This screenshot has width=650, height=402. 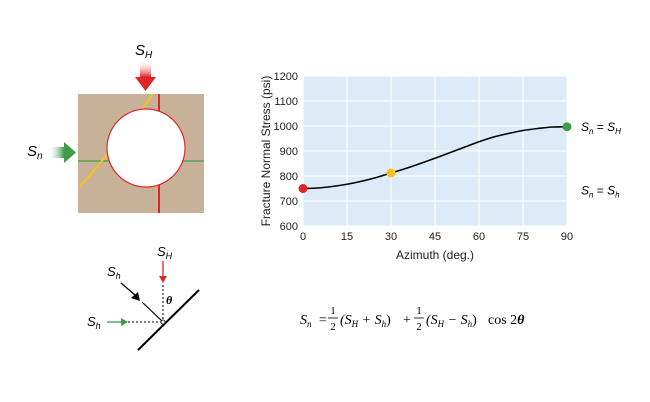 I want to click on y-tick-label: 600, so click(x=289, y=227).